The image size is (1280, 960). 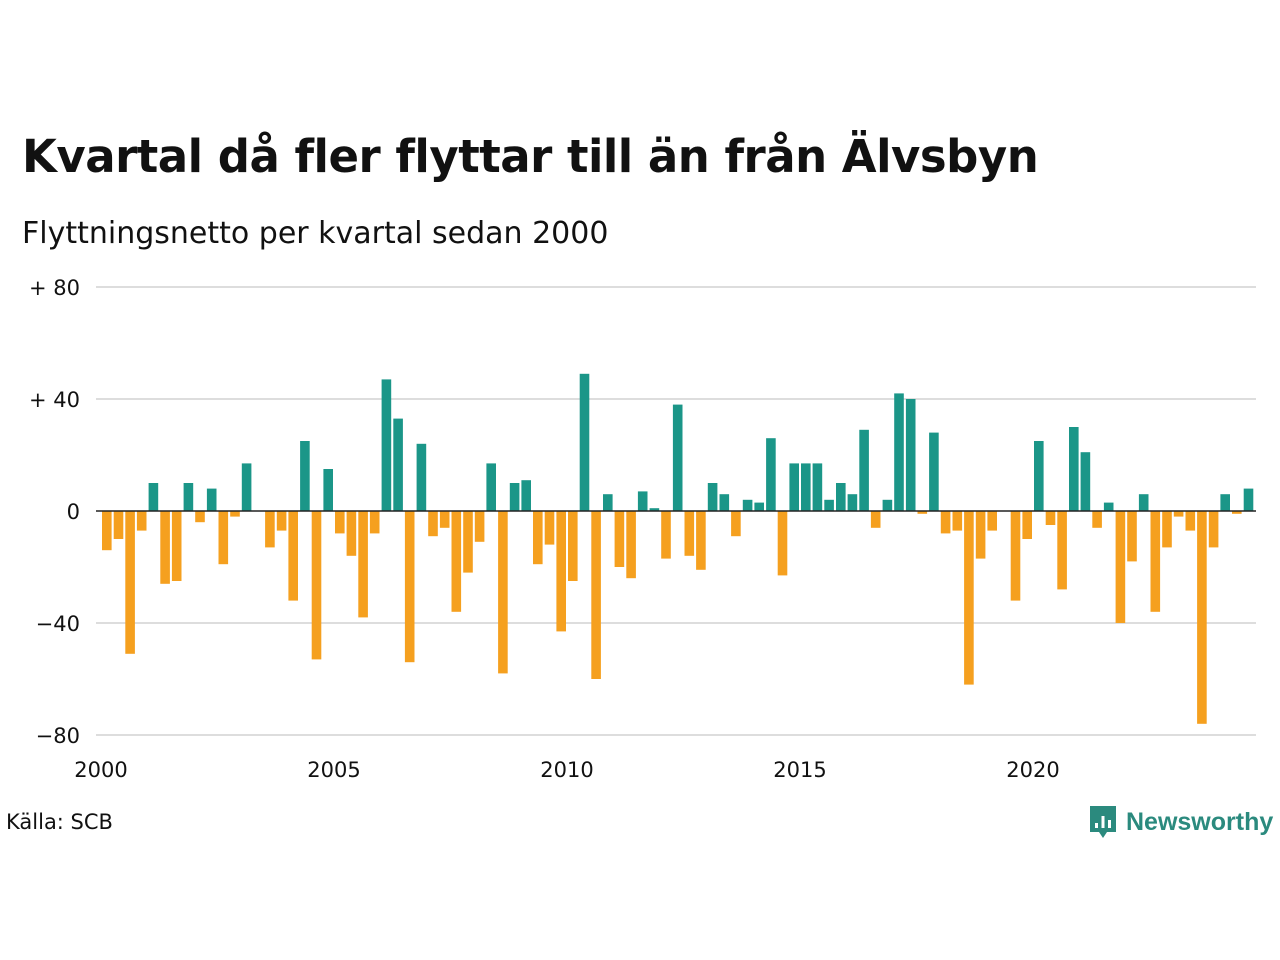 What do you see at coordinates (73, 512) in the screenshot?
I see `y-tick-label: 0` at bounding box center [73, 512].